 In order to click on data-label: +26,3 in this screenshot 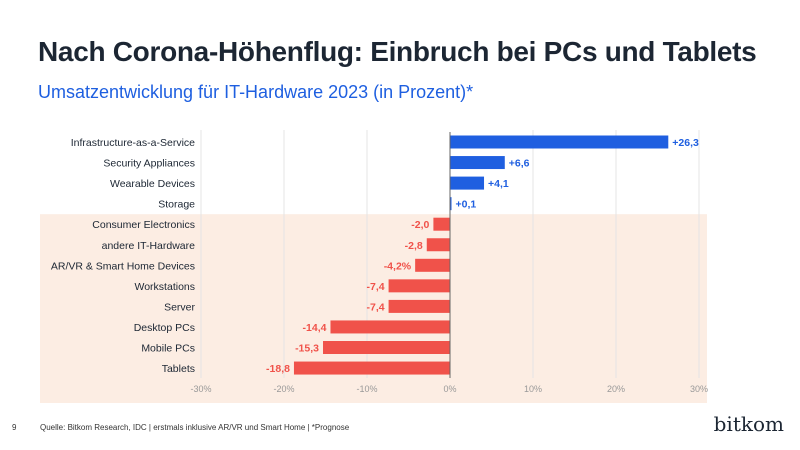, I will do `click(685, 143)`.